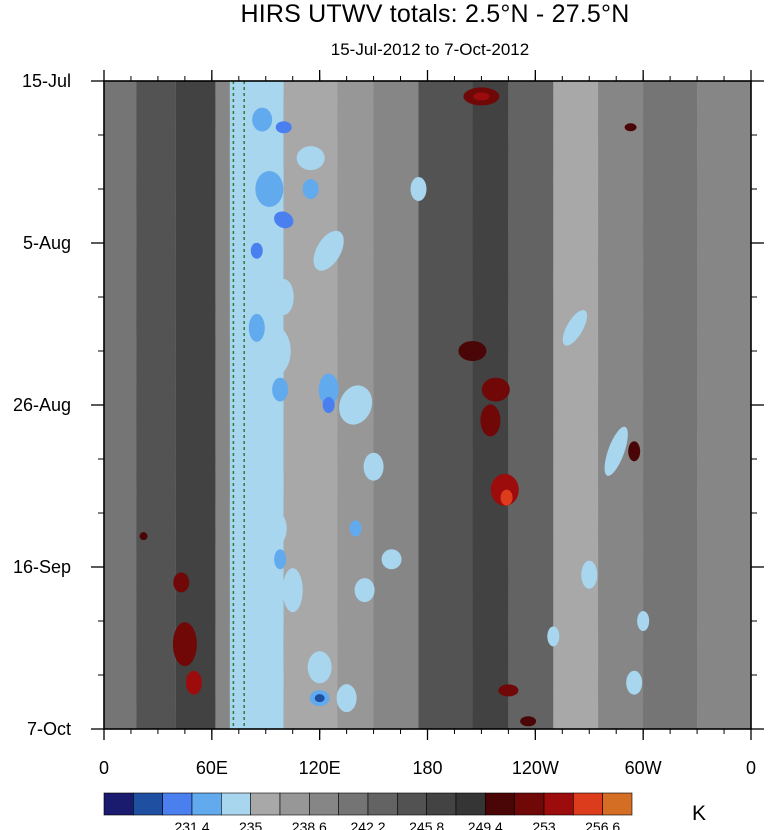  I want to click on colorbar-label: 245.8, so click(426, 824).